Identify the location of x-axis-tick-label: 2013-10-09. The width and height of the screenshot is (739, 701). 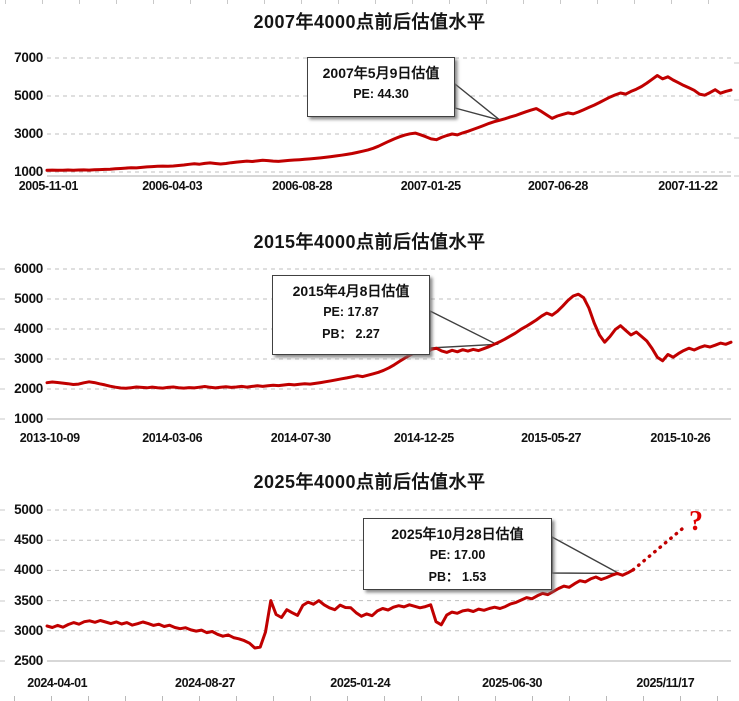
(49, 438).